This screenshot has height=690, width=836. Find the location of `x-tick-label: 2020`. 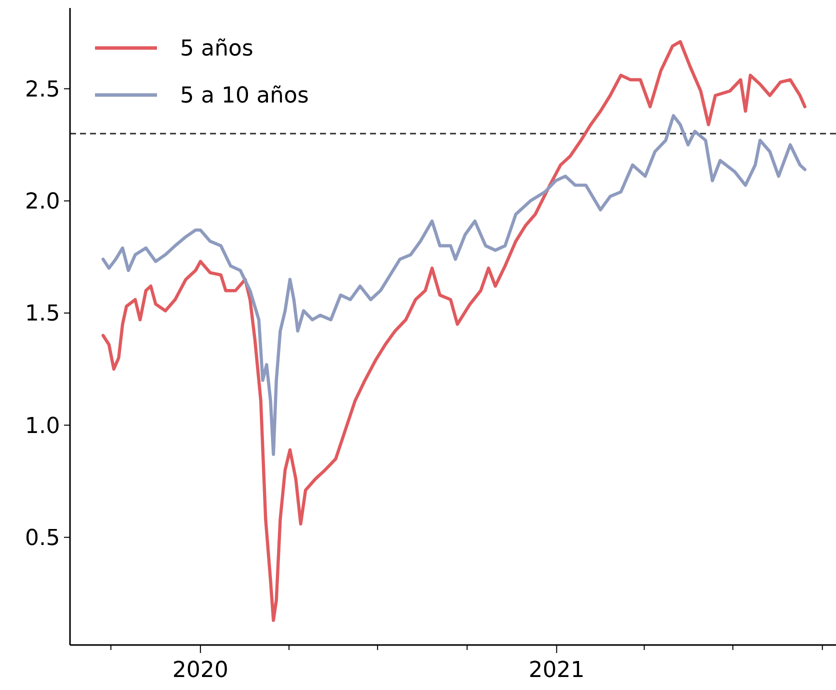

x-tick-label: 2020 is located at coordinates (200, 670).